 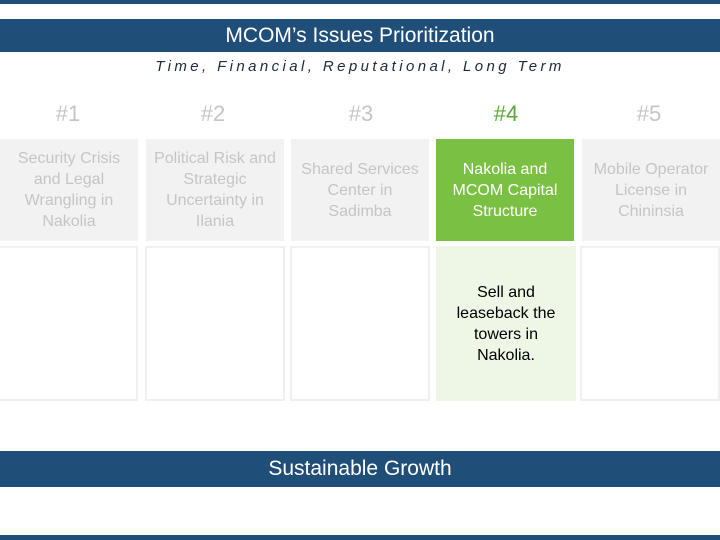 What do you see at coordinates (649, 113) in the screenshot?
I see `rank-label-5: #5` at bounding box center [649, 113].